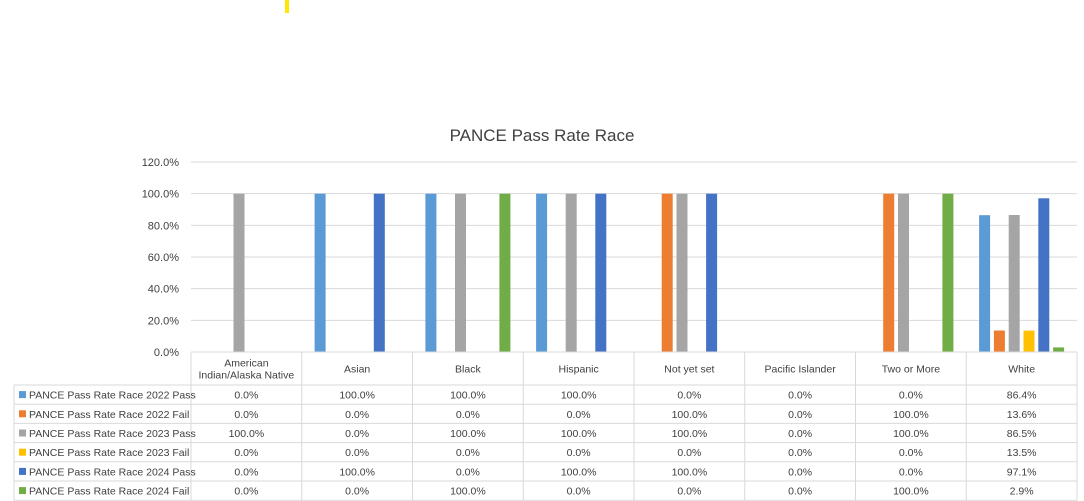 This screenshot has height=501, width=1084. What do you see at coordinates (357, 370) in the screenshot?
I see `category-label: Asian` at bounding box center [357, 370].